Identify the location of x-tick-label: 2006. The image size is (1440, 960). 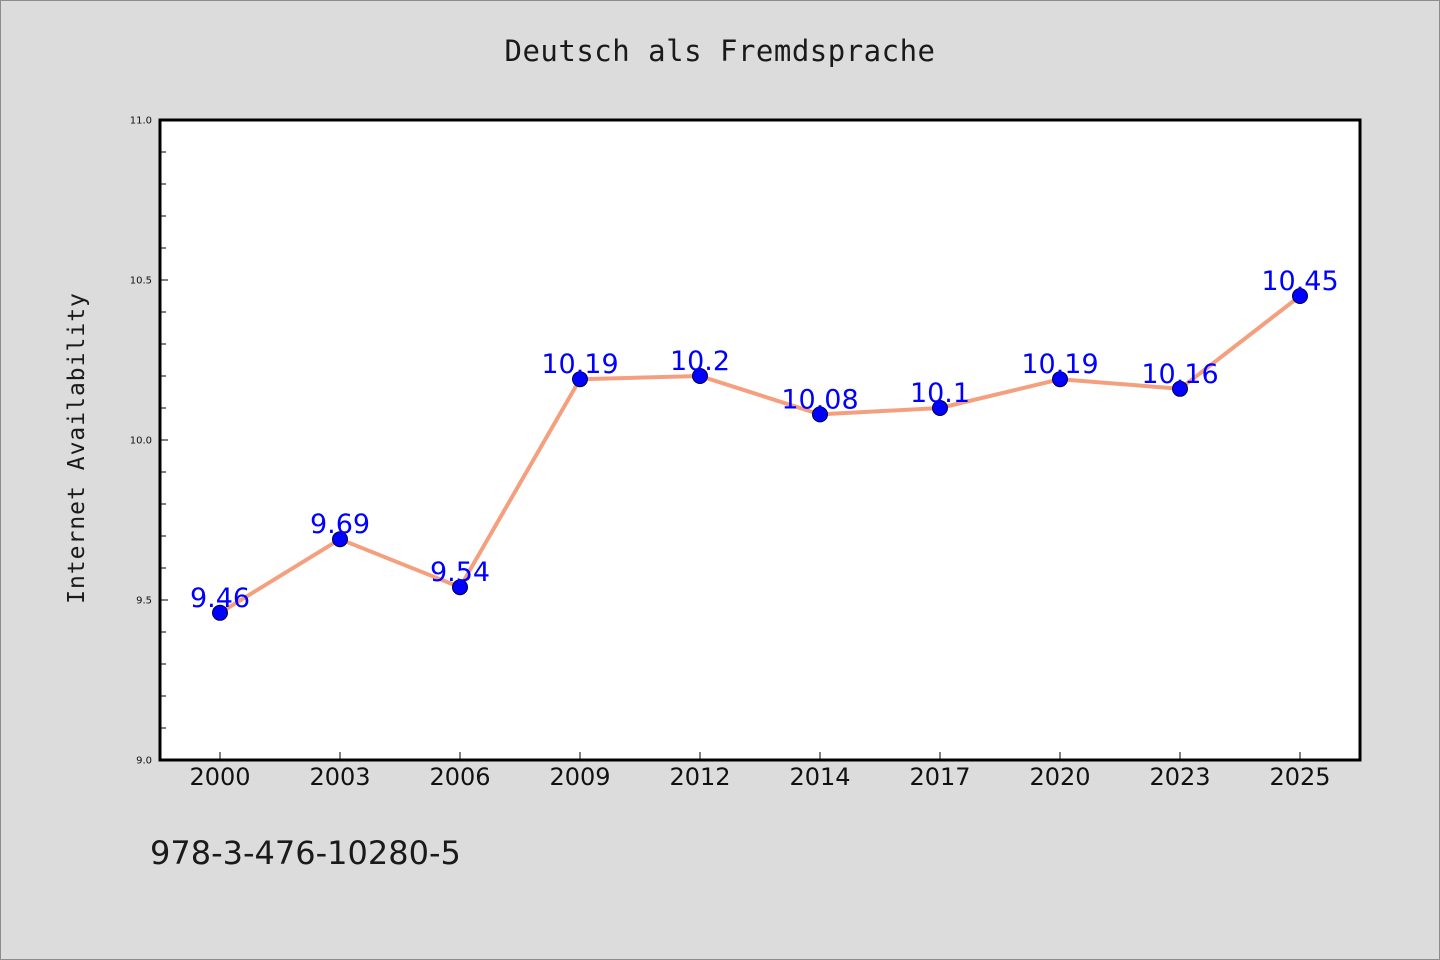
(459, 777).